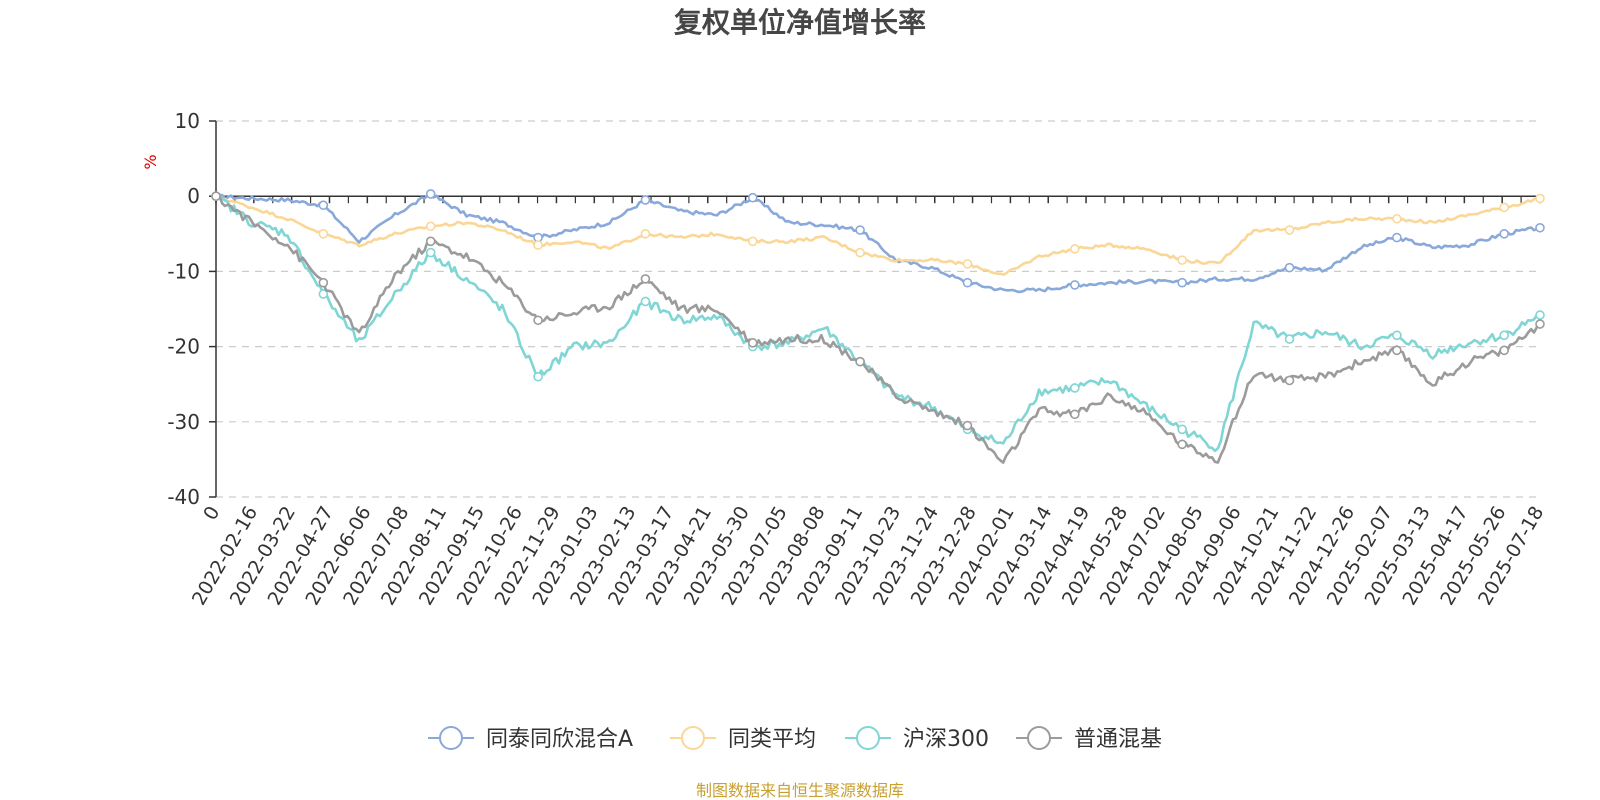 The width and height of the screenshot is (1600, 800). I want to click on legend: 同泰同欣混合A 同类平均 沪深300 普通混基, so click(795, 739).